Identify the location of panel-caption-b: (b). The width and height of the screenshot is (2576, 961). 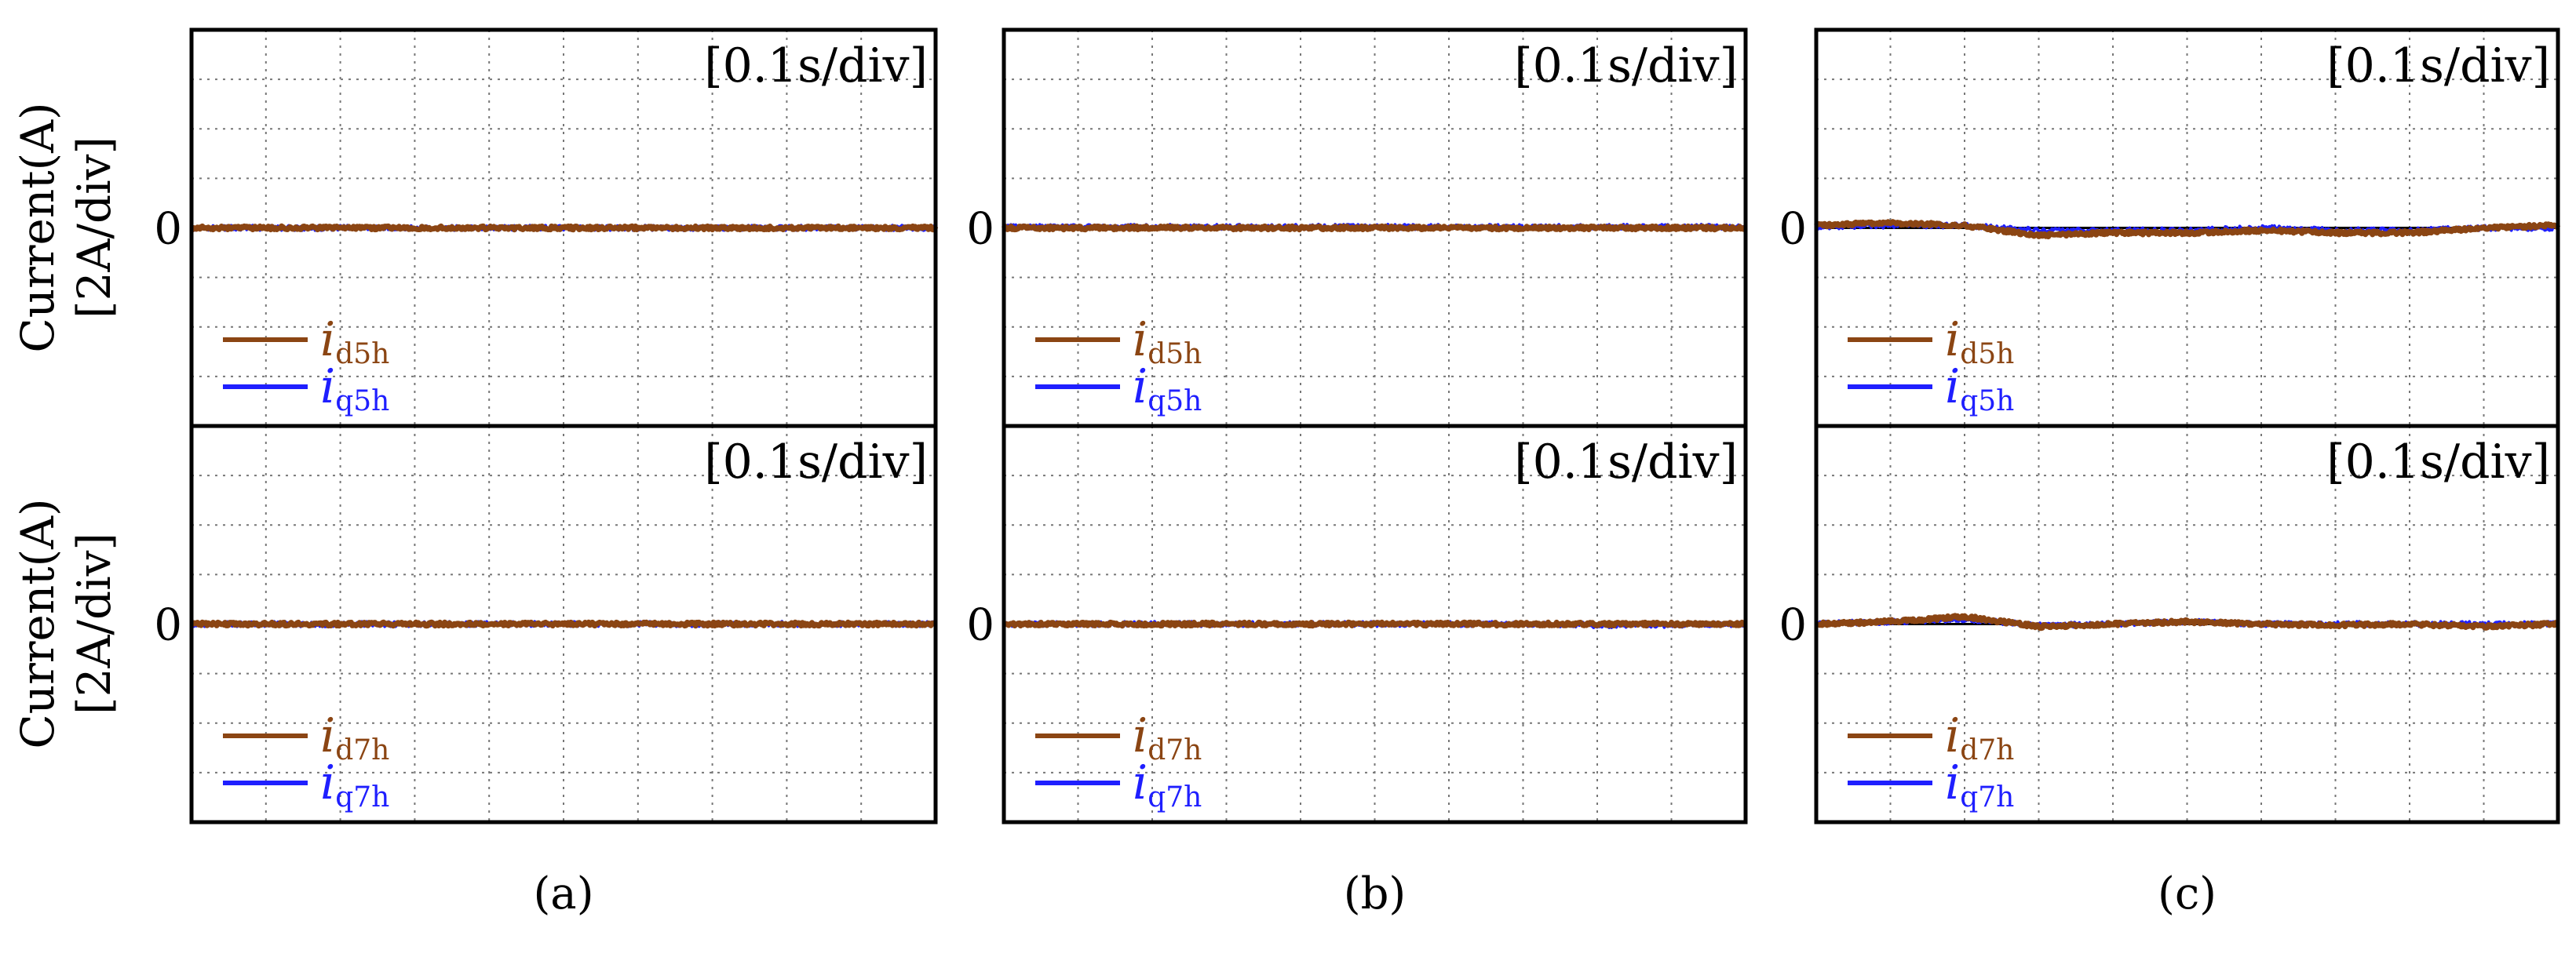
(1375, 893).